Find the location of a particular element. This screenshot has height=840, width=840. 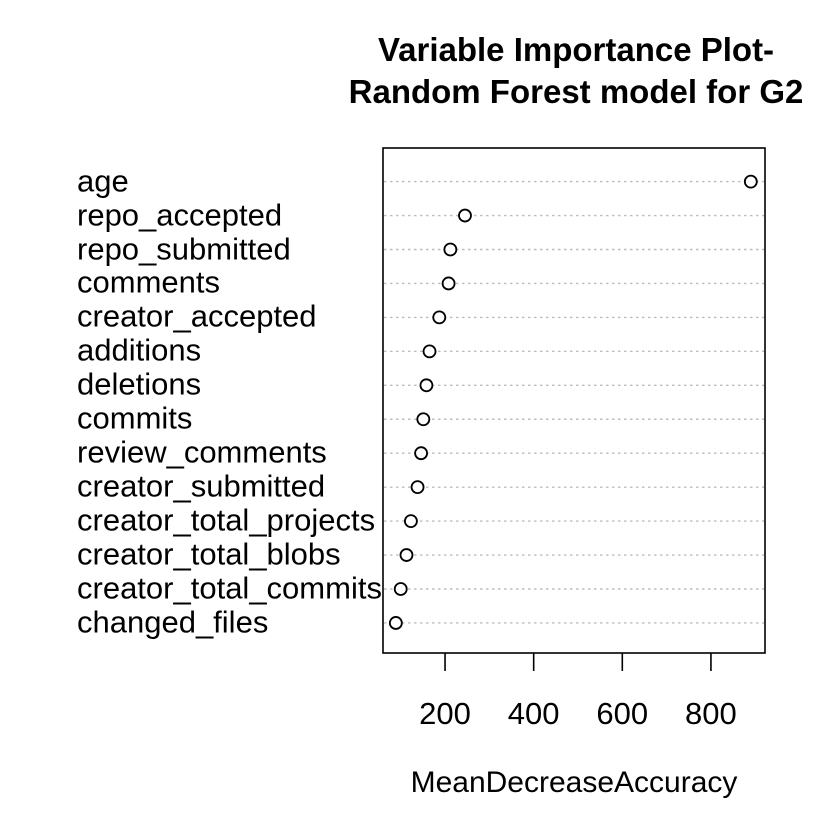

x-tick-label: 600 is located at coordinates (622, 713).